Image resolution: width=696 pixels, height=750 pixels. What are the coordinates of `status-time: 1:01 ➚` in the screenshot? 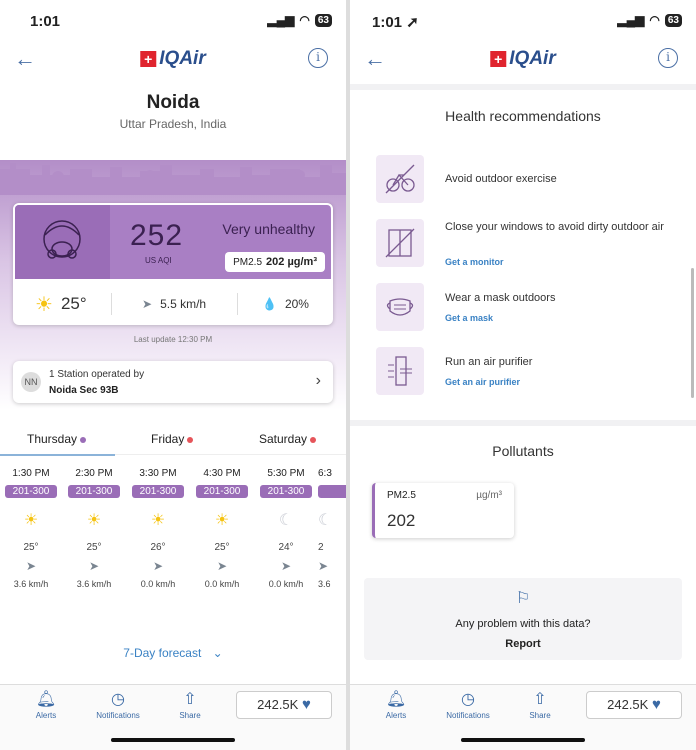 It's located at (395, 22).